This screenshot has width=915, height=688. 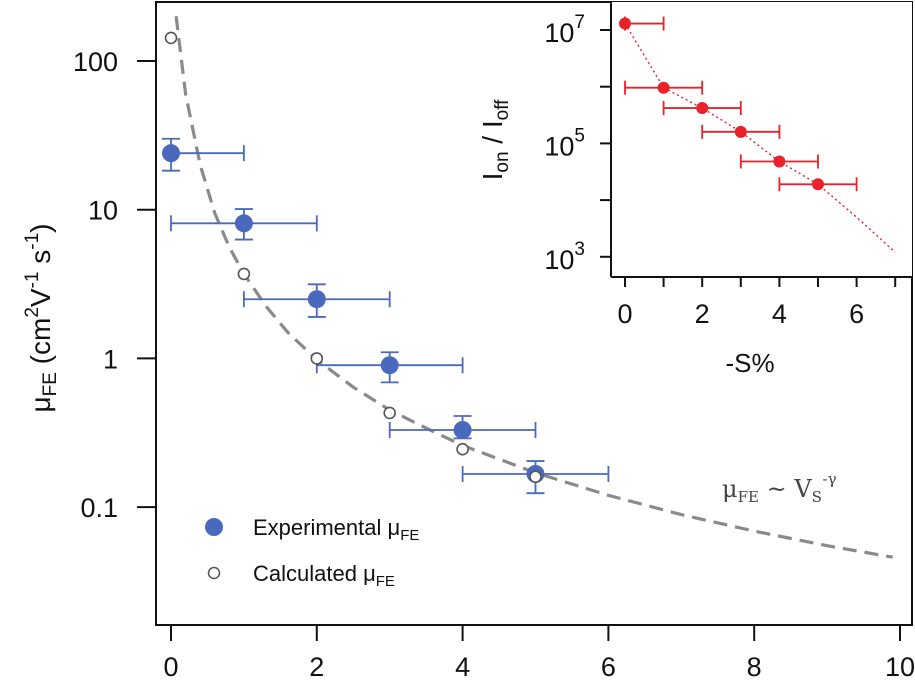 I want to click on x-tick-label: 4, so click(x=462, y=667).